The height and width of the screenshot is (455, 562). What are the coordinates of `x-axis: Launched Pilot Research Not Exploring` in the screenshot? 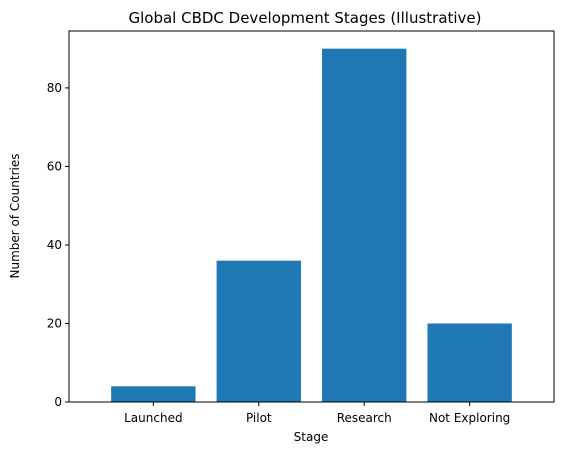 It's located at (317, 413).